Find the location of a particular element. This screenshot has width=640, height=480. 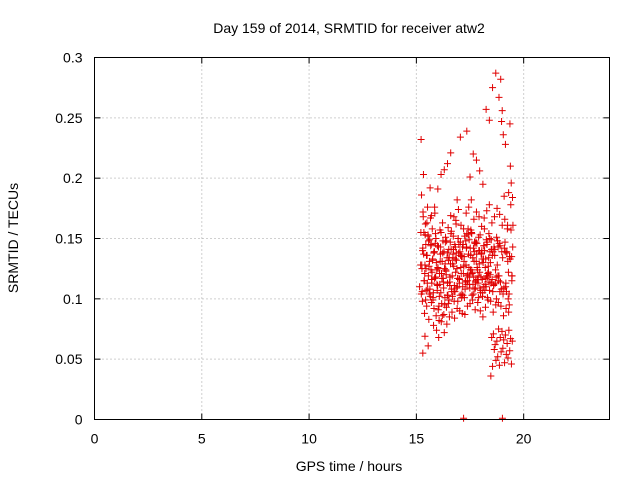

y-tick-label: 0.05 is located at coordinates (68, 359).